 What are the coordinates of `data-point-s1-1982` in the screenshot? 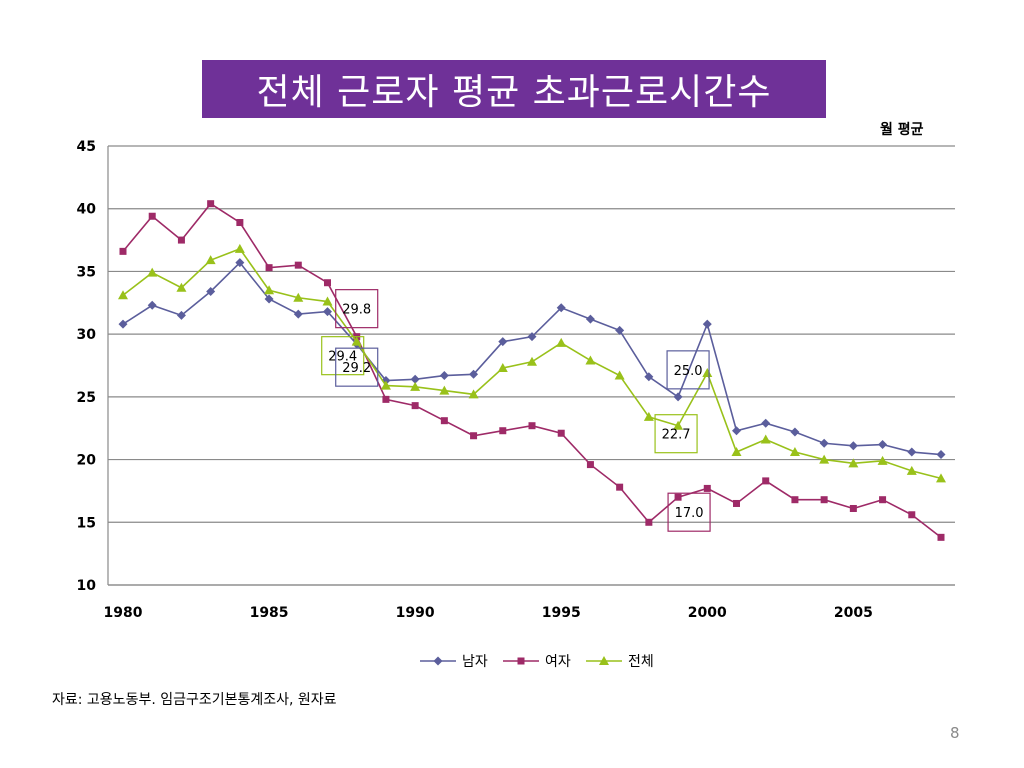 It's located at (181, 315).